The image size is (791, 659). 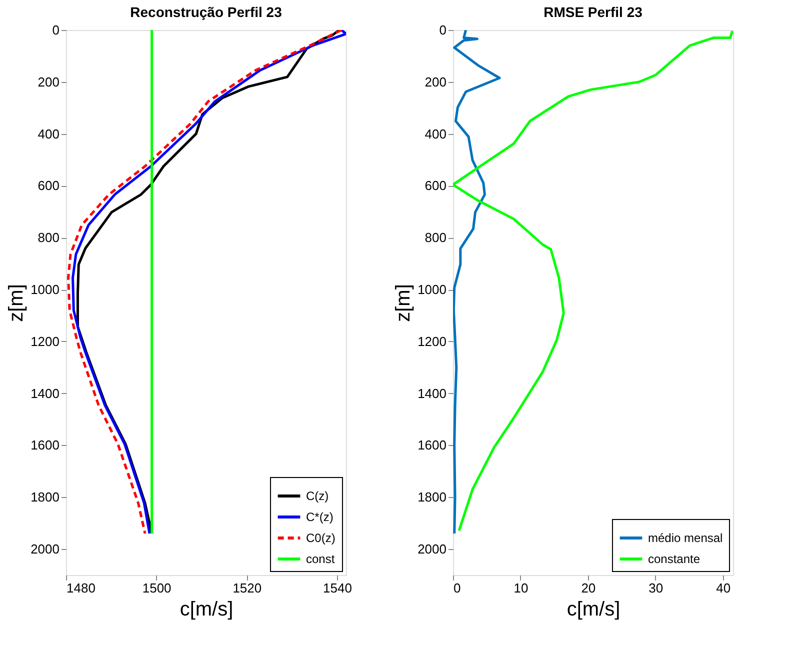 What do you see at coordinates (656, 588) in the screenshot?
I see `x-tick-label: 30` at bounding box center [656, 588].